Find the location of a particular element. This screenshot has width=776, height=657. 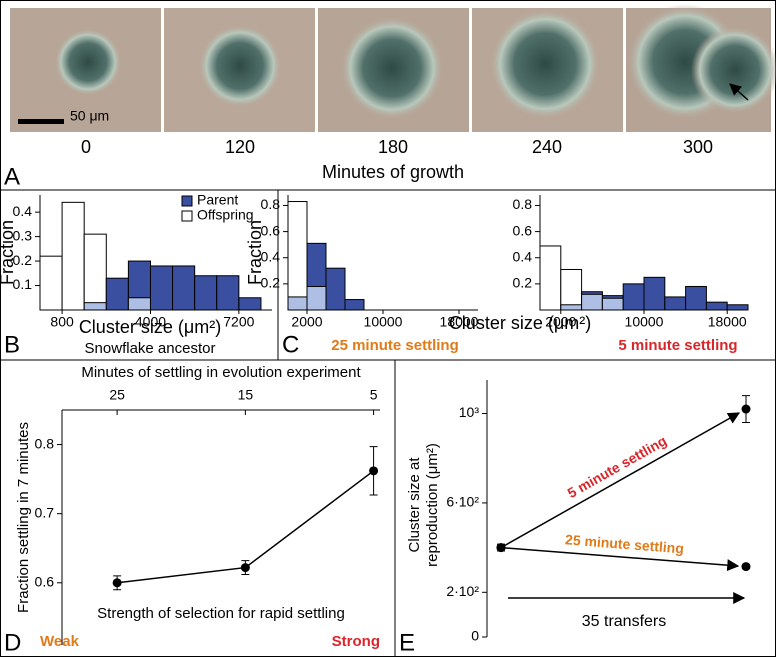

panel-letter: E is located at coordinates (407, 642).